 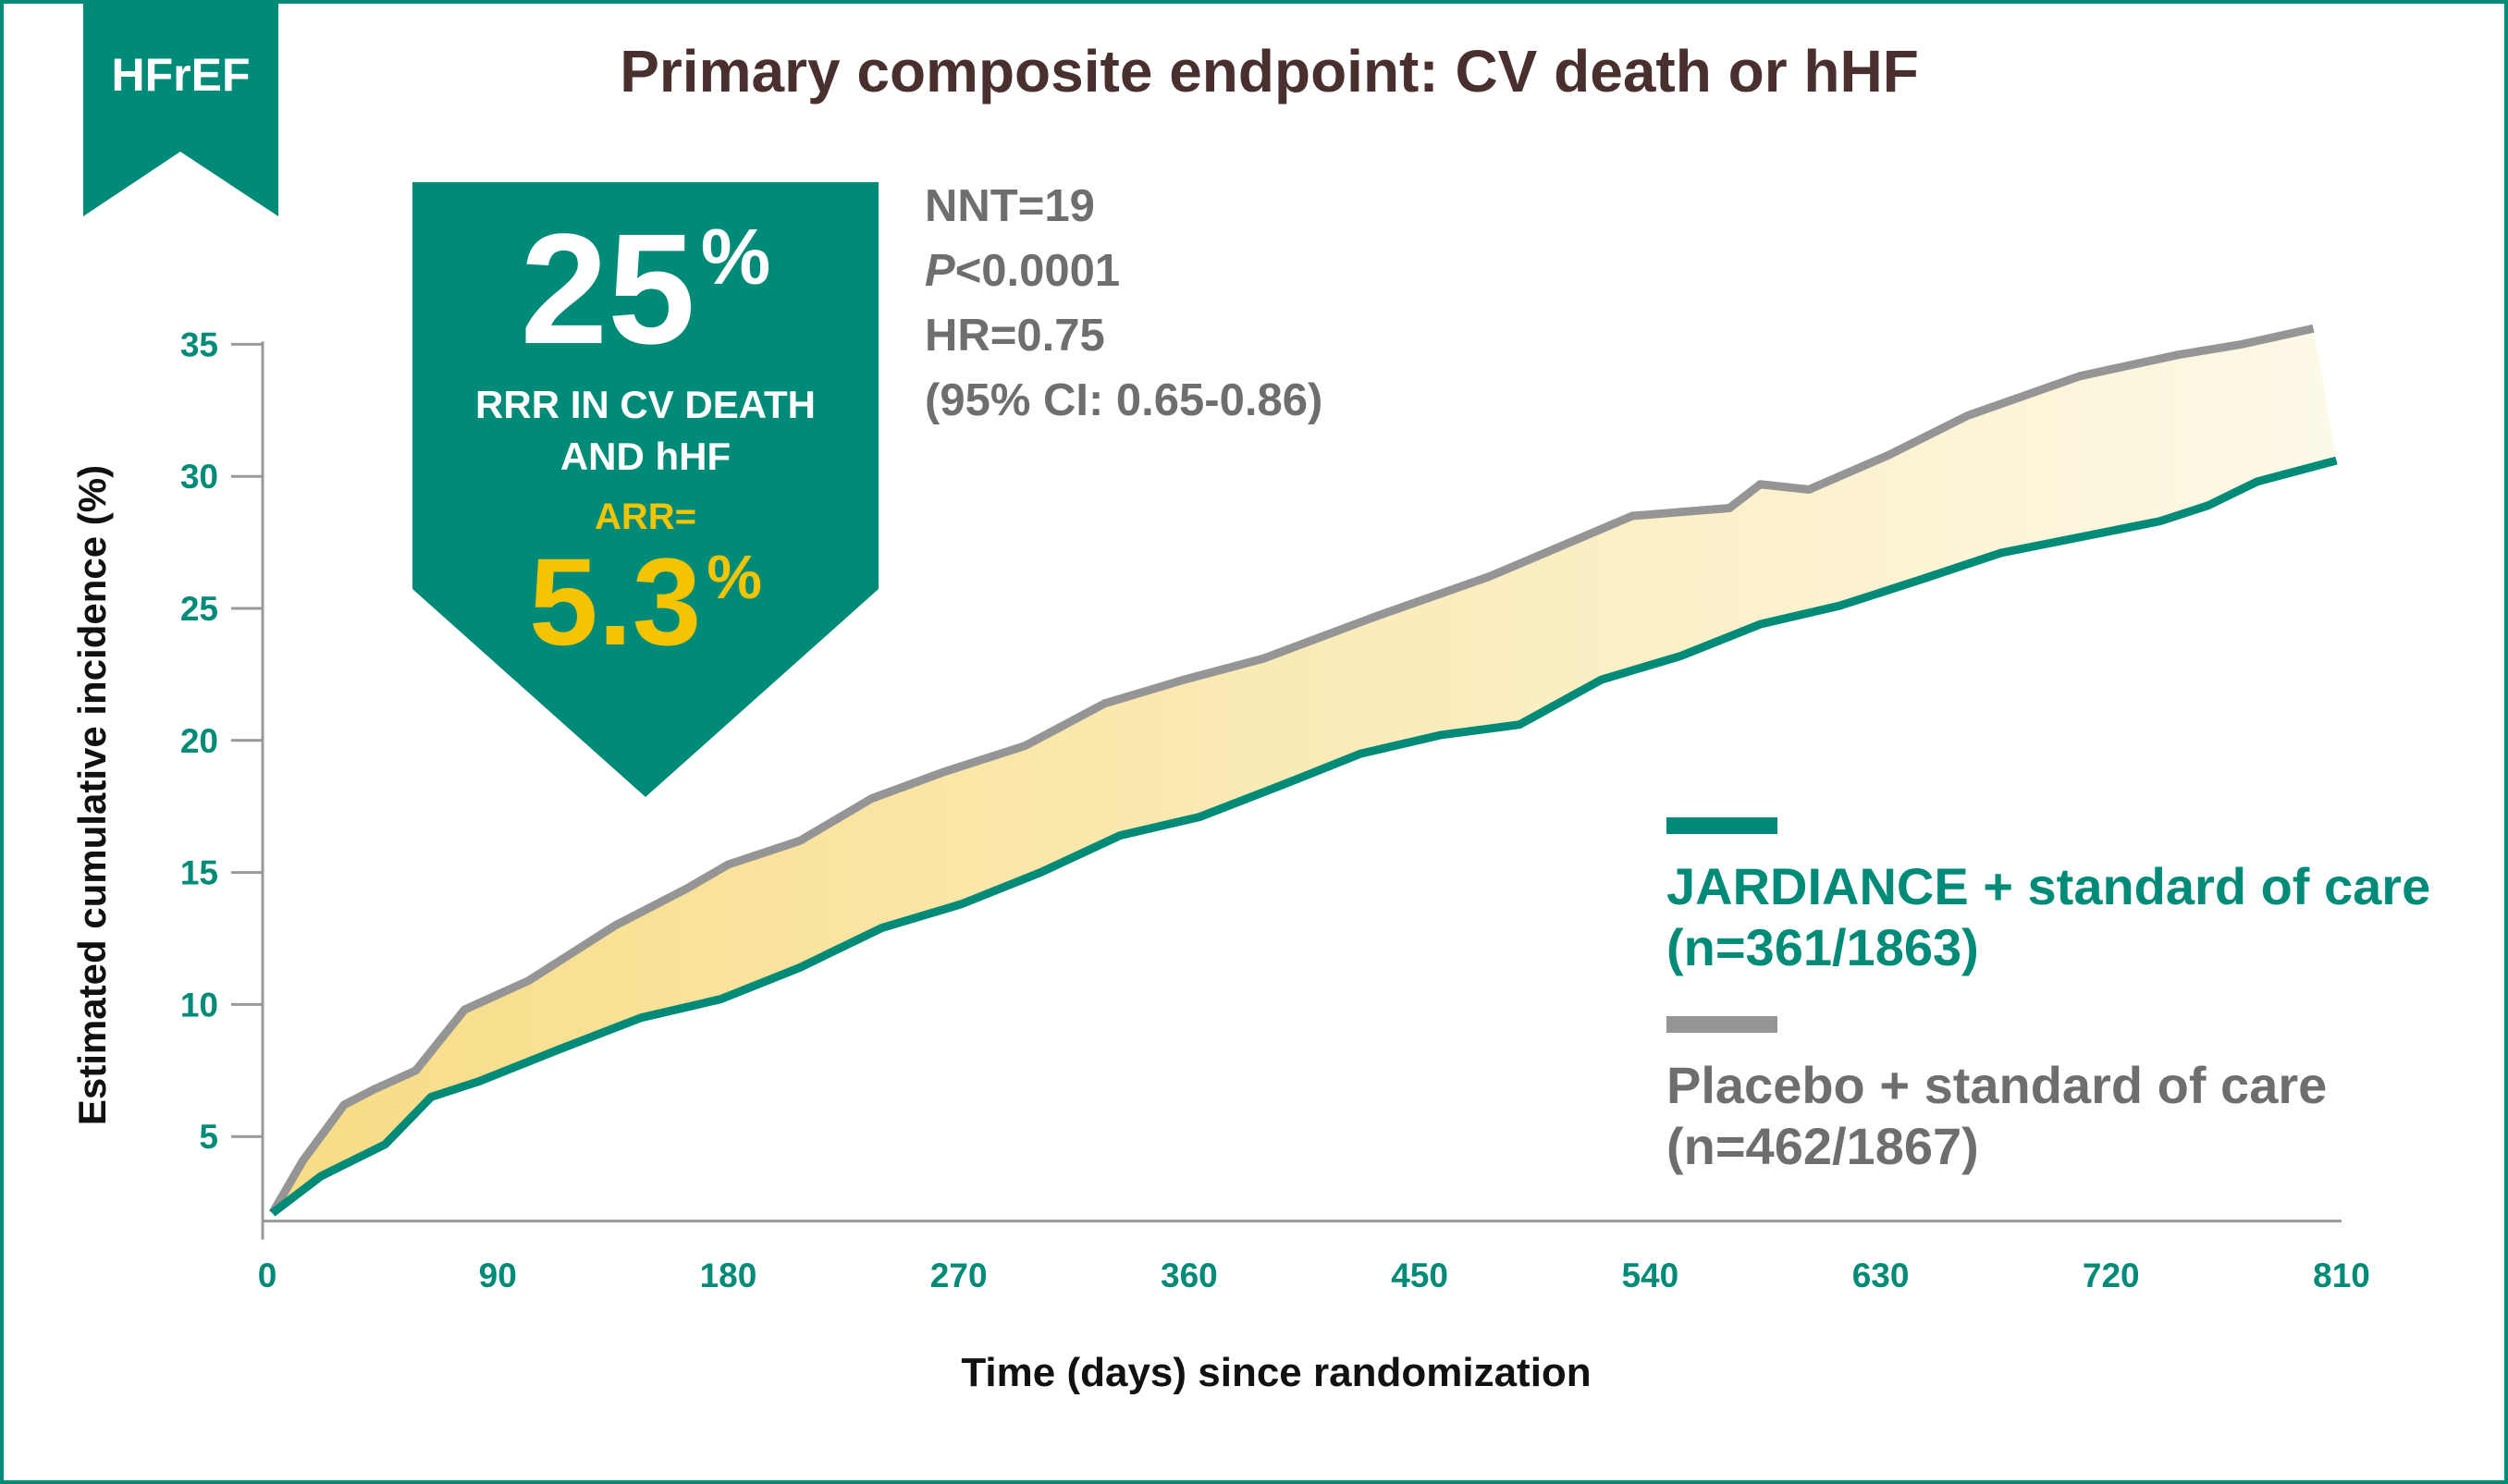 I want to click on legend-label-jardiance: JARDIANCE + standard of care, so click(x=2048, y=886).